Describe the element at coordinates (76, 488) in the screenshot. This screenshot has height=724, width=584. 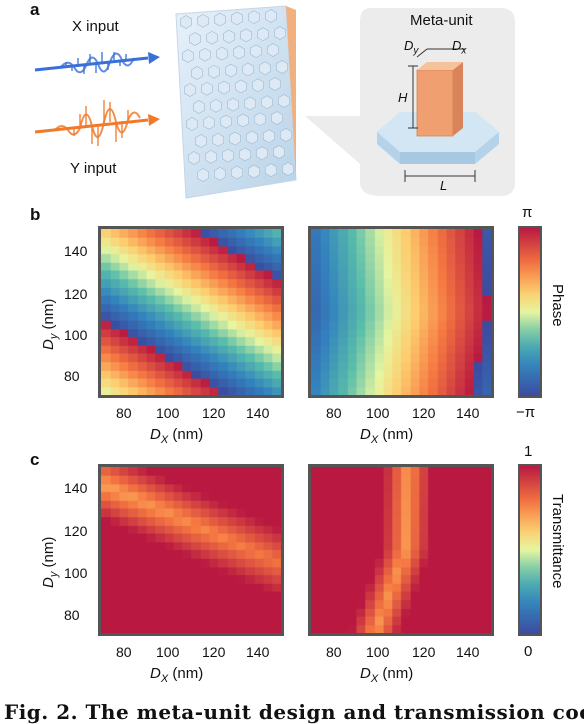
I see `c-ytick-140: 140` at that location.